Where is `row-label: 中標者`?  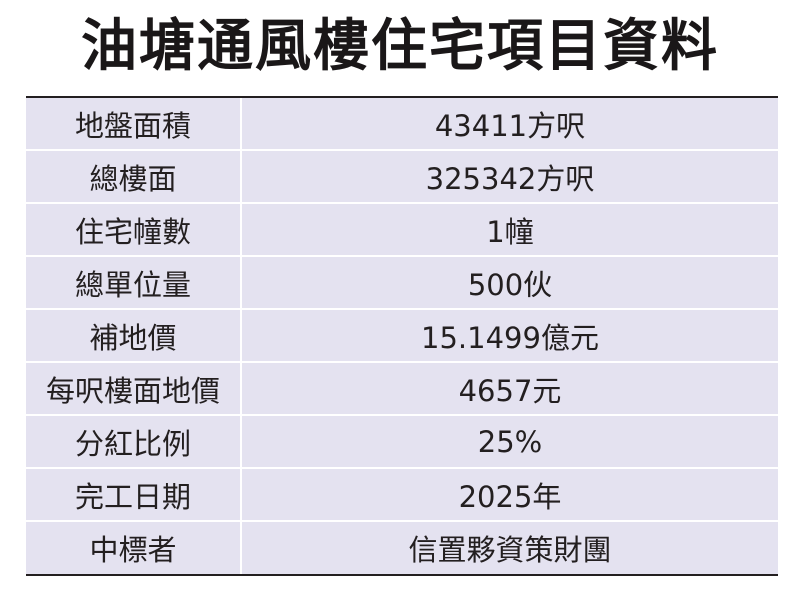 row-label: 中標者 is located at coordinates (134, 548).